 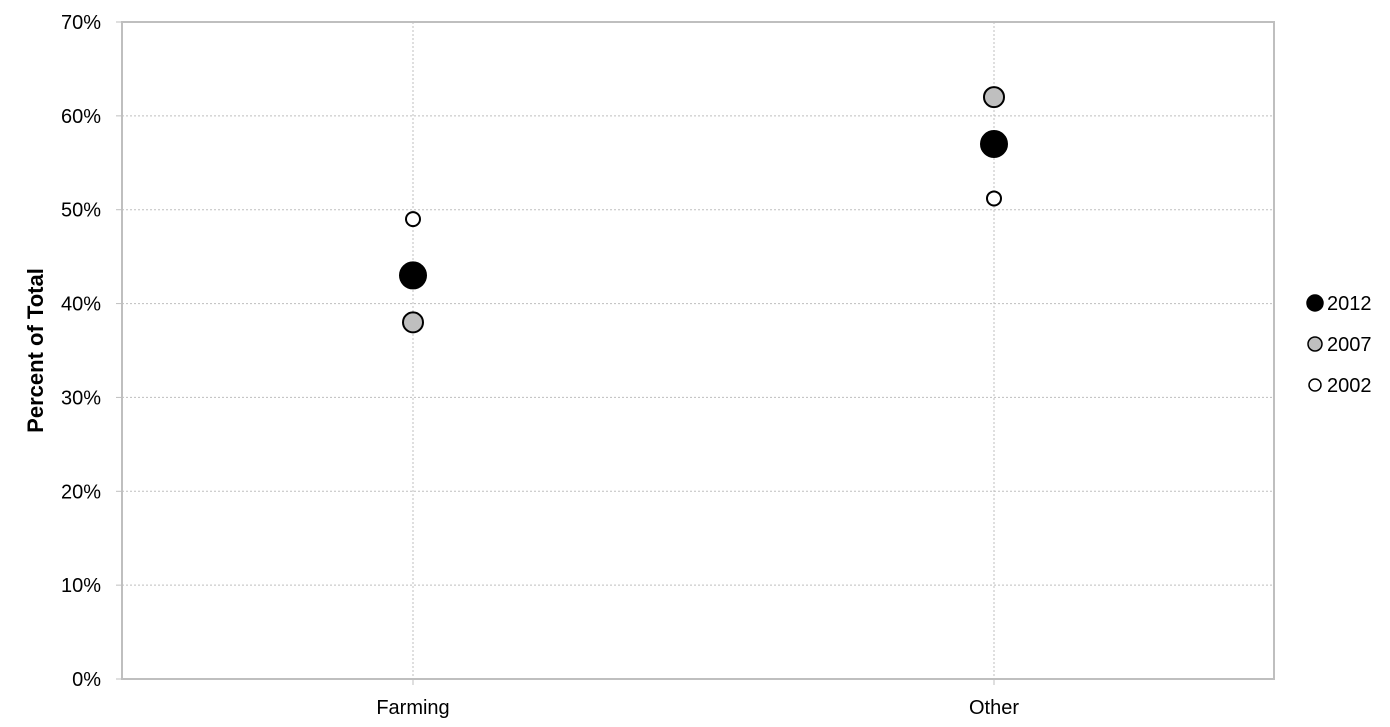 What do you see at coordinates (994, 144) in the screenshot?
I see `point-2012-other` at bounding box center [994, 144].